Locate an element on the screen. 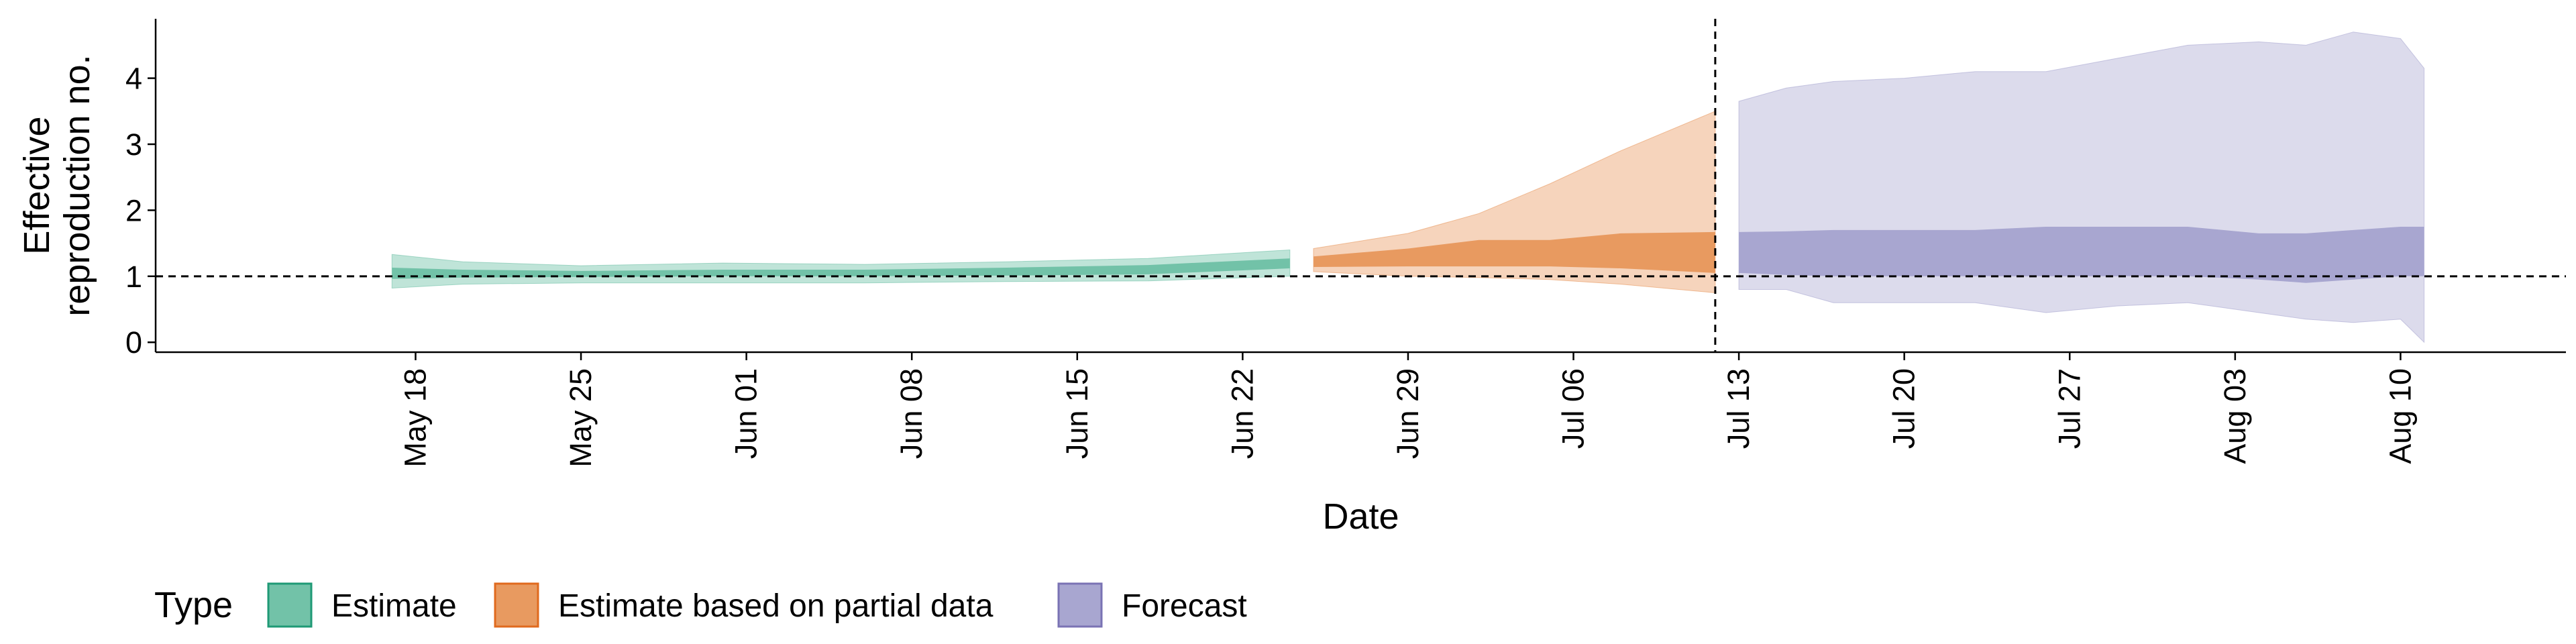 The height and width of the screenshot is (644, 2576). y-axis-title-line: reproduction no. is located at coordinates (77, 185).